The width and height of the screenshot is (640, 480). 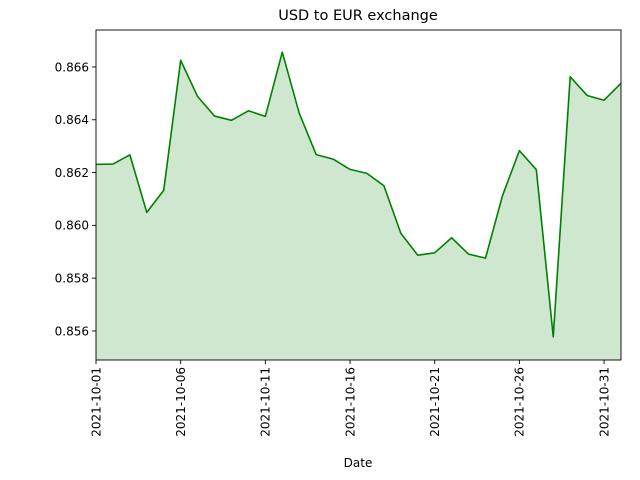 What do you see at coordinates (72, 331) in the screenshot?
I see `y-tick-label: 0.856` at bounding box center [72, 331].